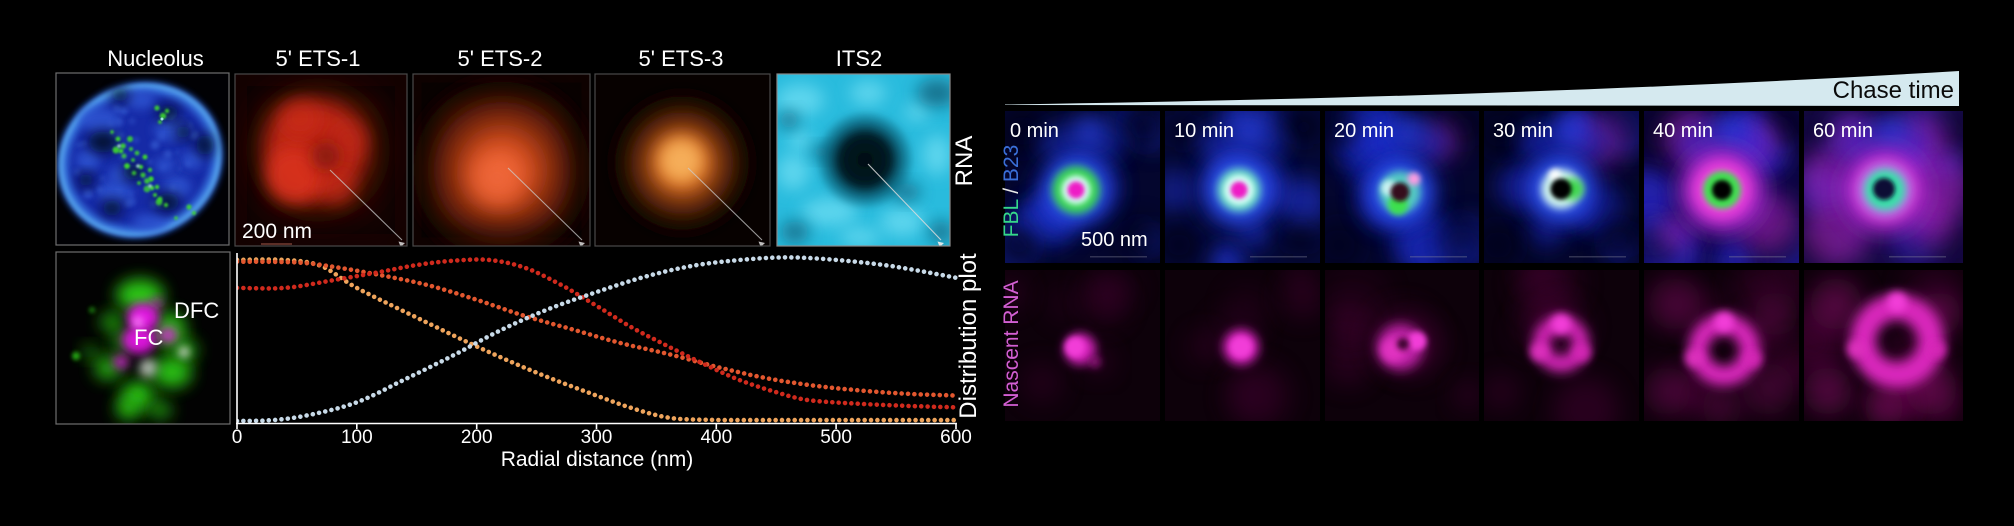 This screenshot has height=526, width=2014. What do you see at coordinates (477, 437) in the screenshot?
I see `svg-text: 200` at bounding box center [477, 437].